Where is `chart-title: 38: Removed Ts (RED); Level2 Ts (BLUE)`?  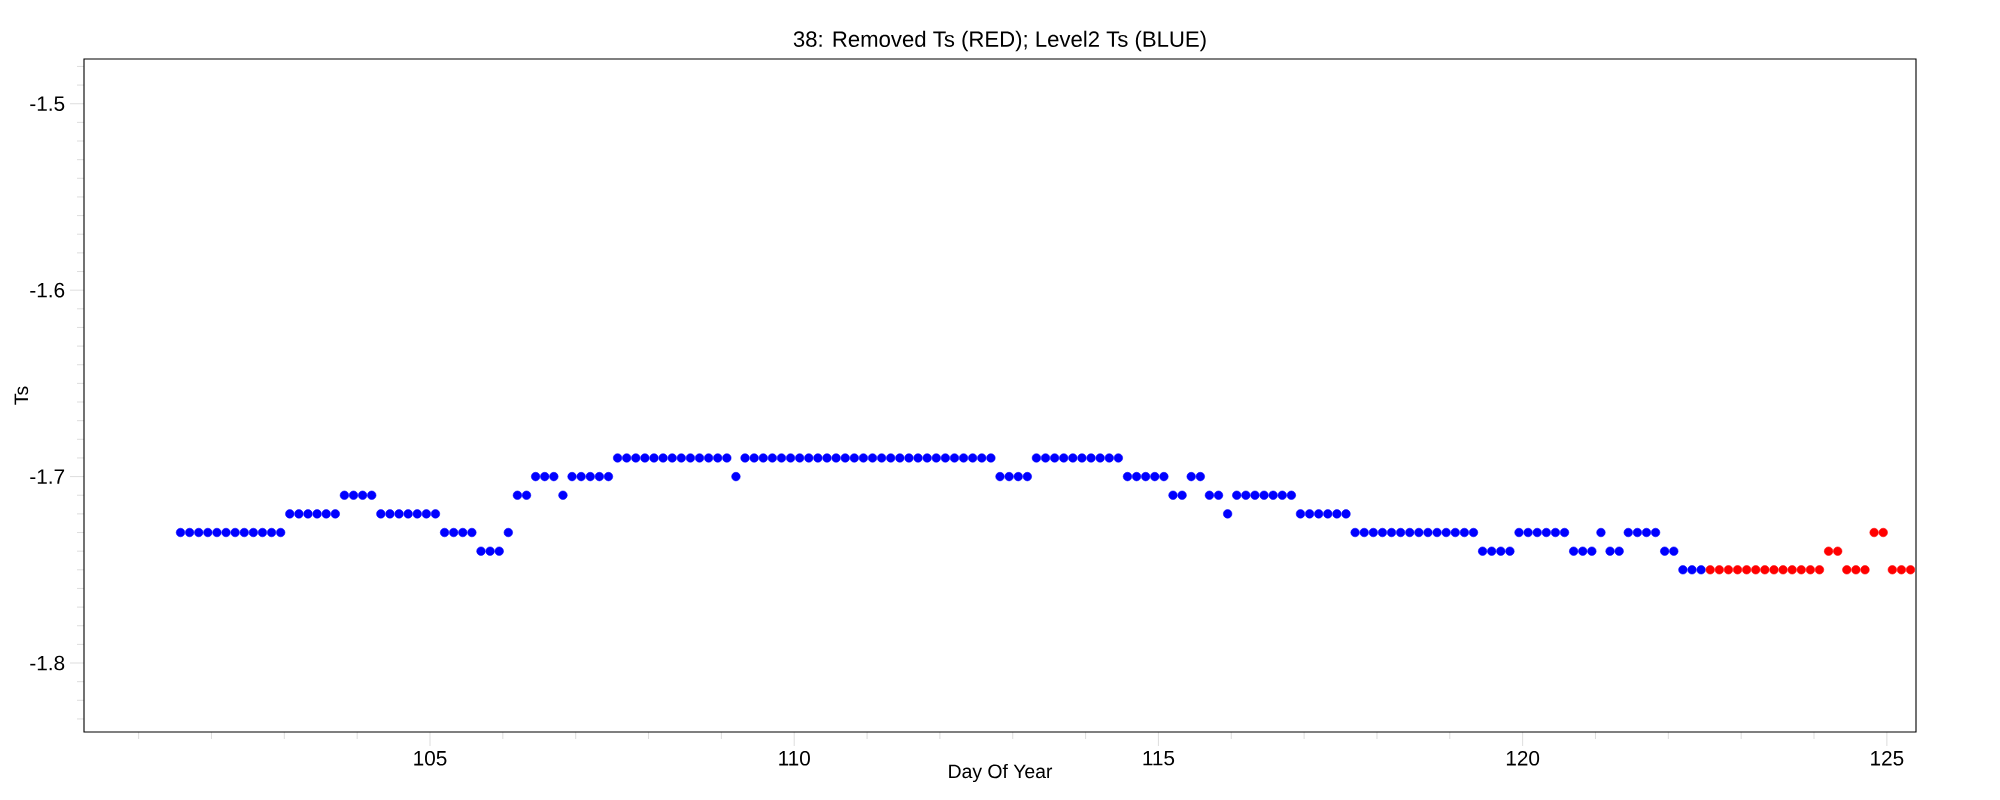
chart-title: 38: Removed Ts (RED); Level2 Ts (BLUE) is located at coordinates (999, 41).